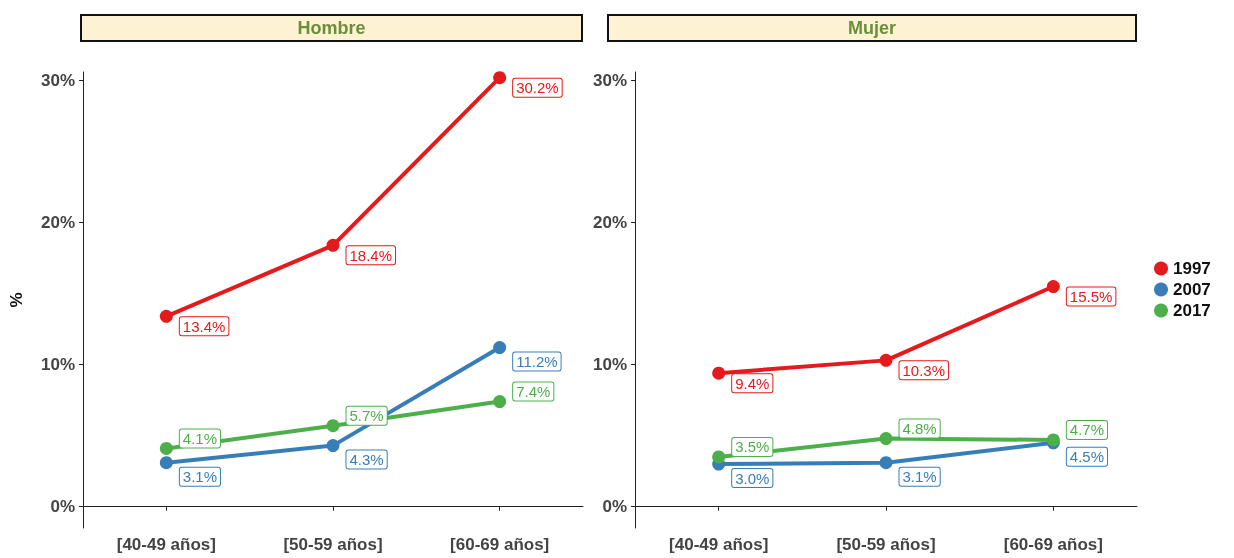 Image resolution: width=1234 pixels, height=558 pixels. I want to click on data-label: 4.8%, so click(919, 428).